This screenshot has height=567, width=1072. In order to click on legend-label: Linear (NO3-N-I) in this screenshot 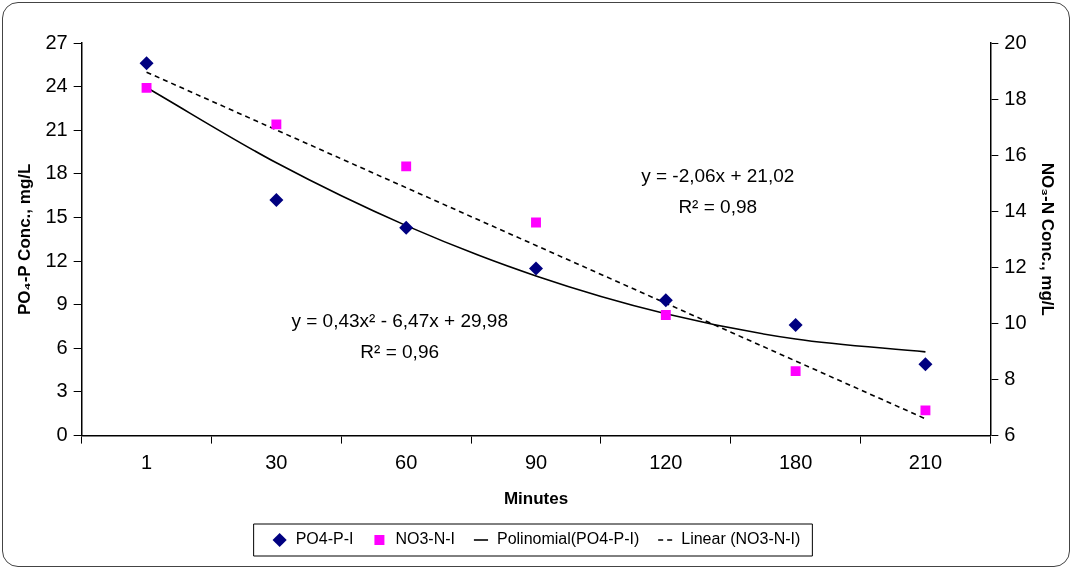, I will do `click(741, 539)`.